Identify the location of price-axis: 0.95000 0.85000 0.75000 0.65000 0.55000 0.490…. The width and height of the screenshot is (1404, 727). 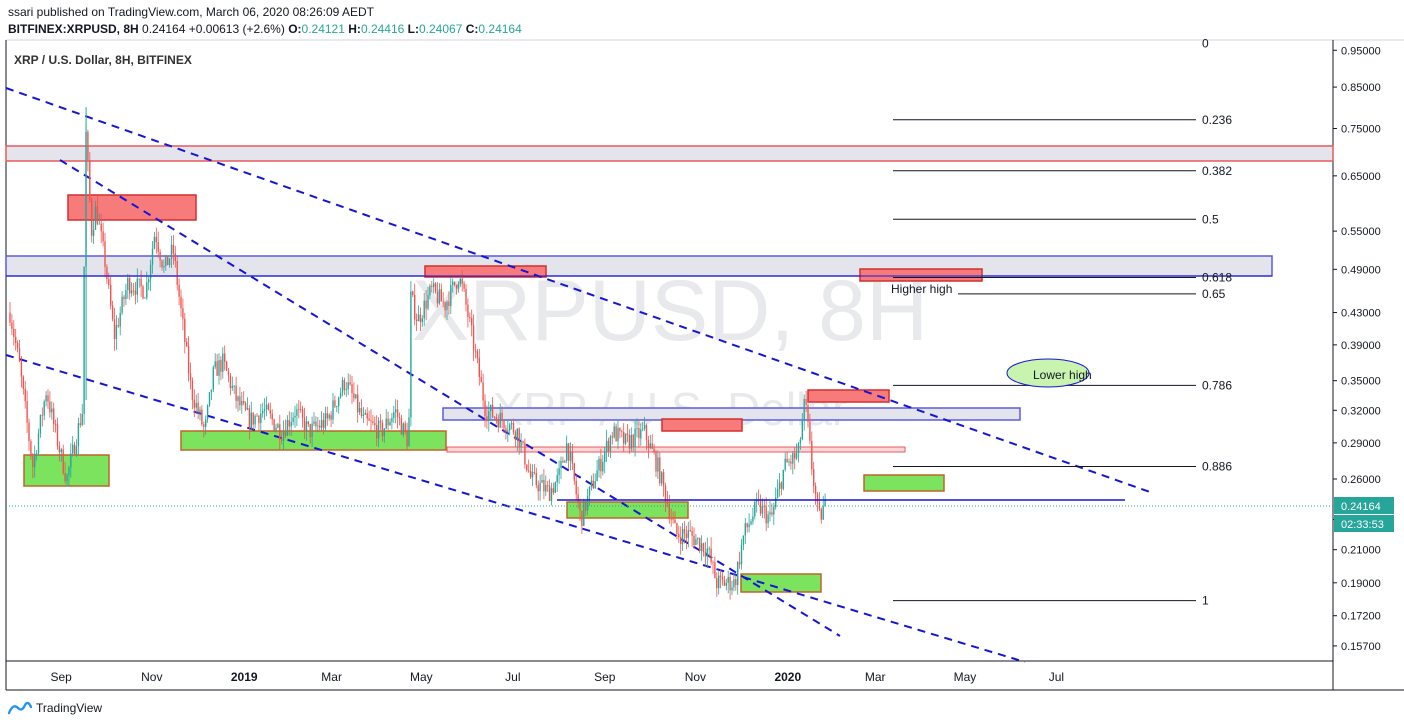
(1357, 349).